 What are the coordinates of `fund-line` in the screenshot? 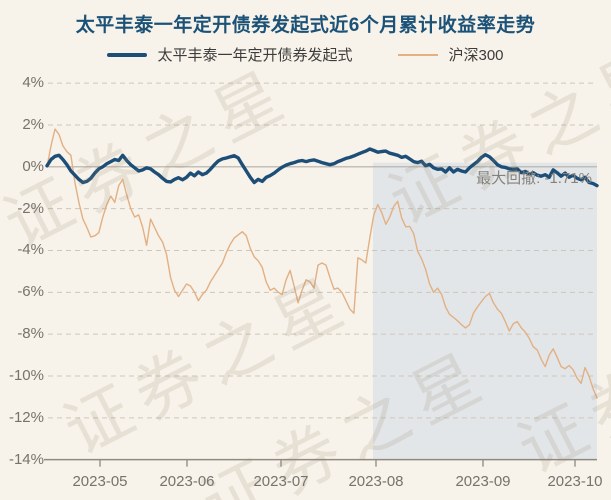 It's located at (322, 167).